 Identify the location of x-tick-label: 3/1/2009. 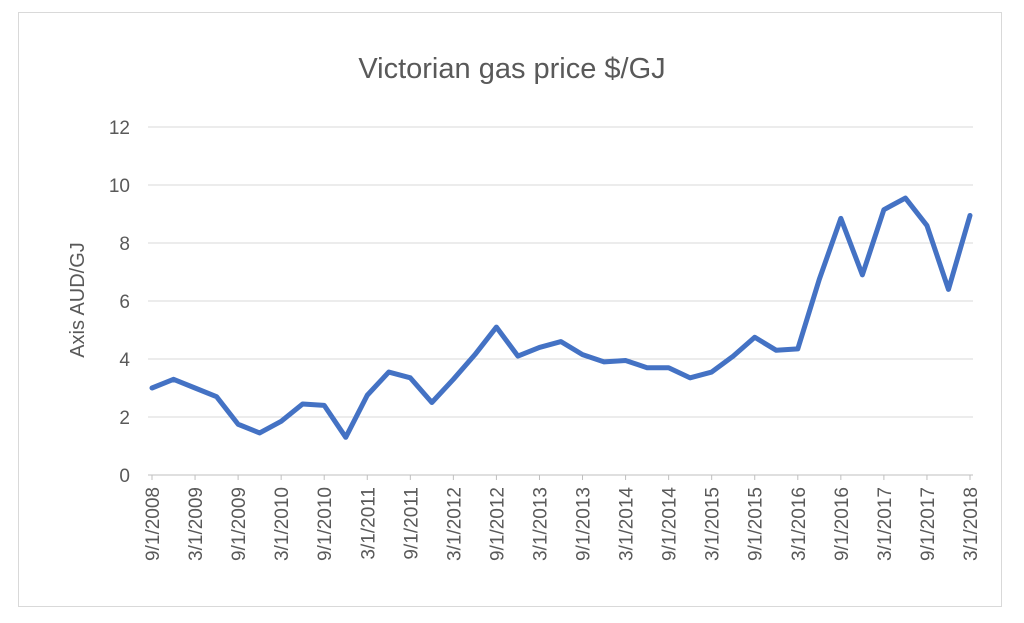
(196, 524).